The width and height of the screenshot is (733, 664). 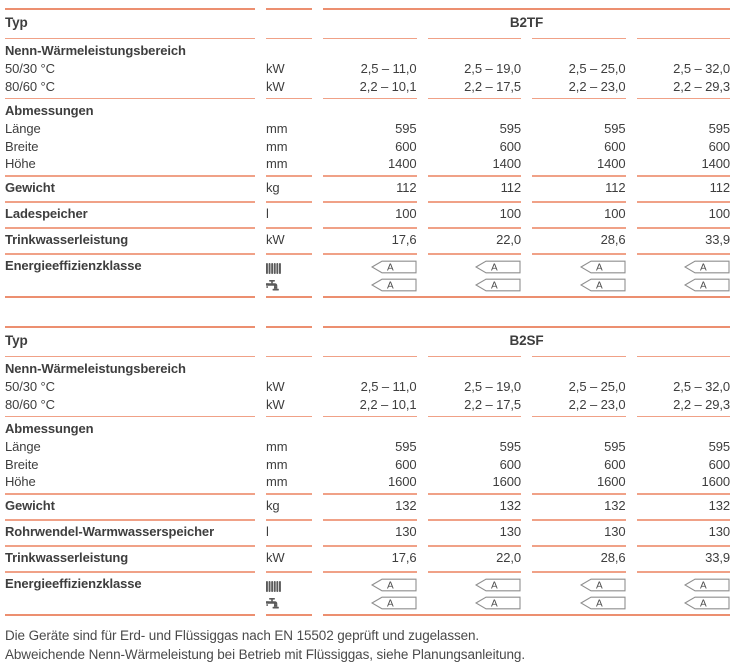 What do you see at coordinates (130, 465) in the screenshot?
I see `row-label: Breite` at bounding box center [130, 465].